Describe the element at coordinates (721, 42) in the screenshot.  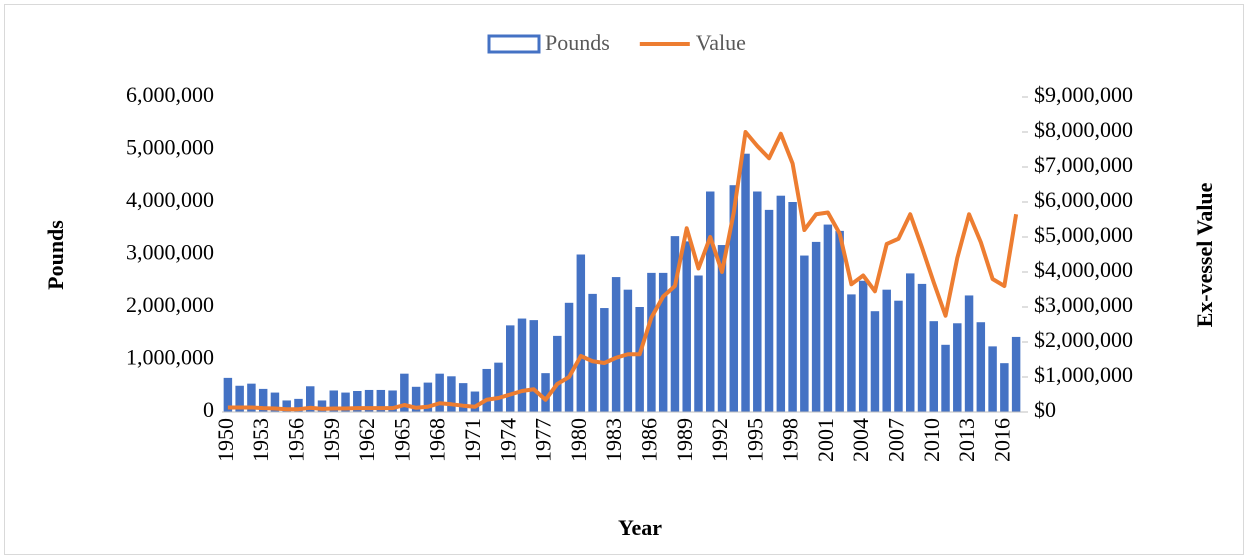
I see `legend-label: Value` at that location.